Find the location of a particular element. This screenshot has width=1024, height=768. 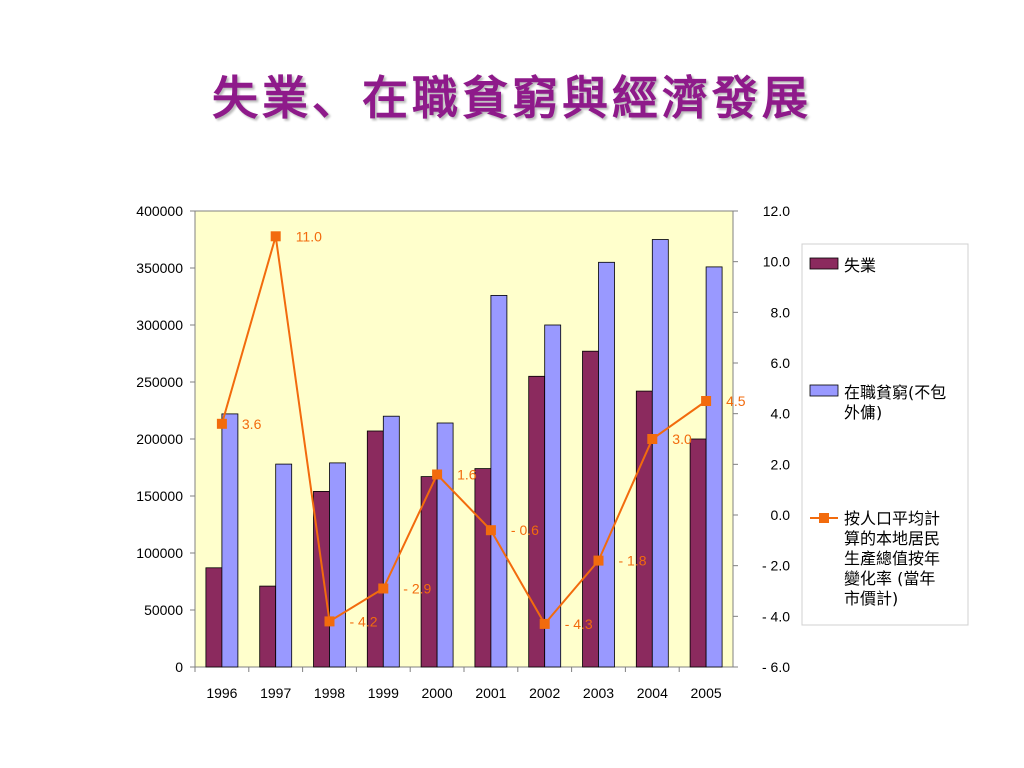

right-axis-tick-label: 6.0 is located at coordinates (781, 363).